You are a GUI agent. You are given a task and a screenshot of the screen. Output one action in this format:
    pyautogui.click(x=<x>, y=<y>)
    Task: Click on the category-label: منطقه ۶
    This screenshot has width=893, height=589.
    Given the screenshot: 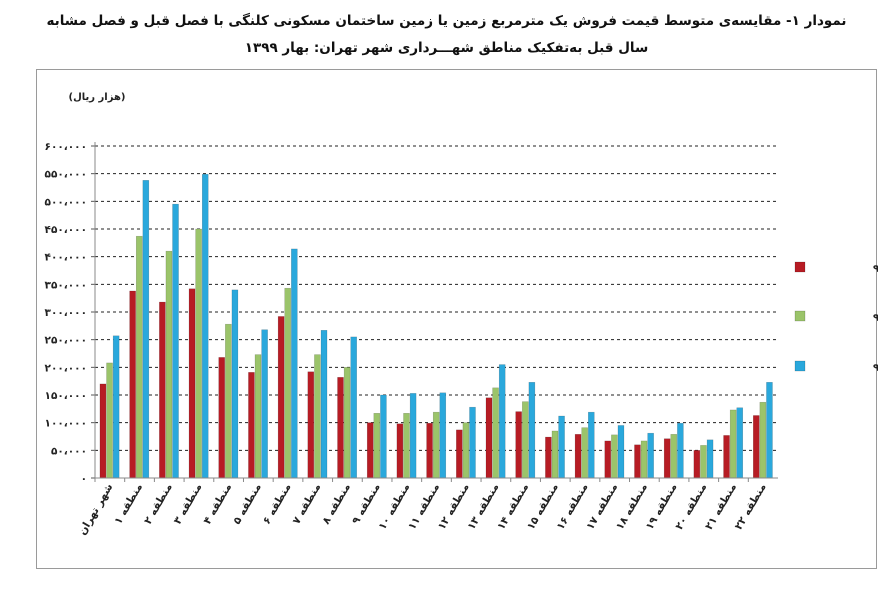 What is the action you would take?
    pyautogui.click(x=277, y=504)
    